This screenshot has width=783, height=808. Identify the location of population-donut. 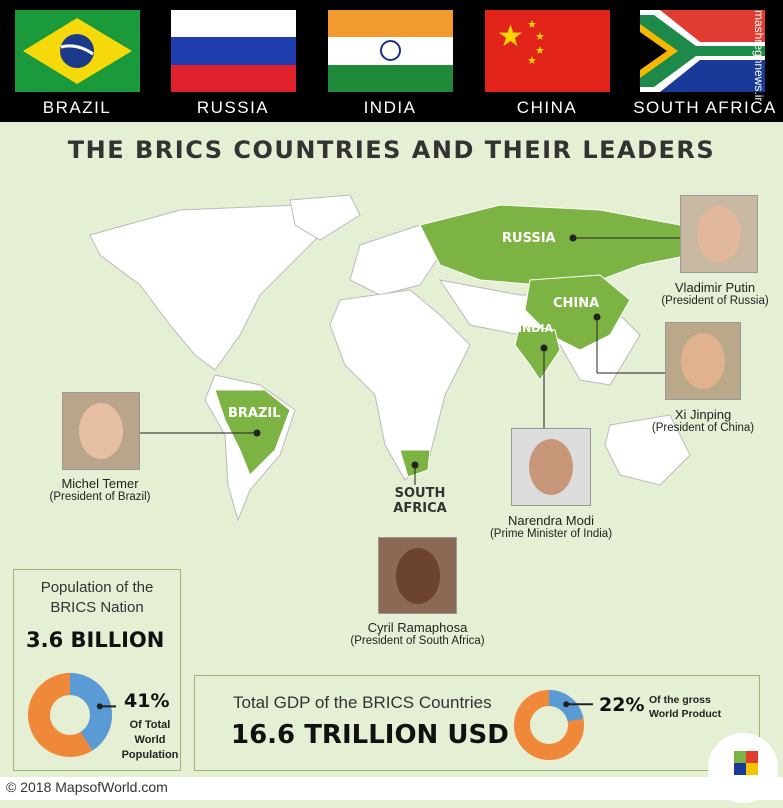
(72, 715).